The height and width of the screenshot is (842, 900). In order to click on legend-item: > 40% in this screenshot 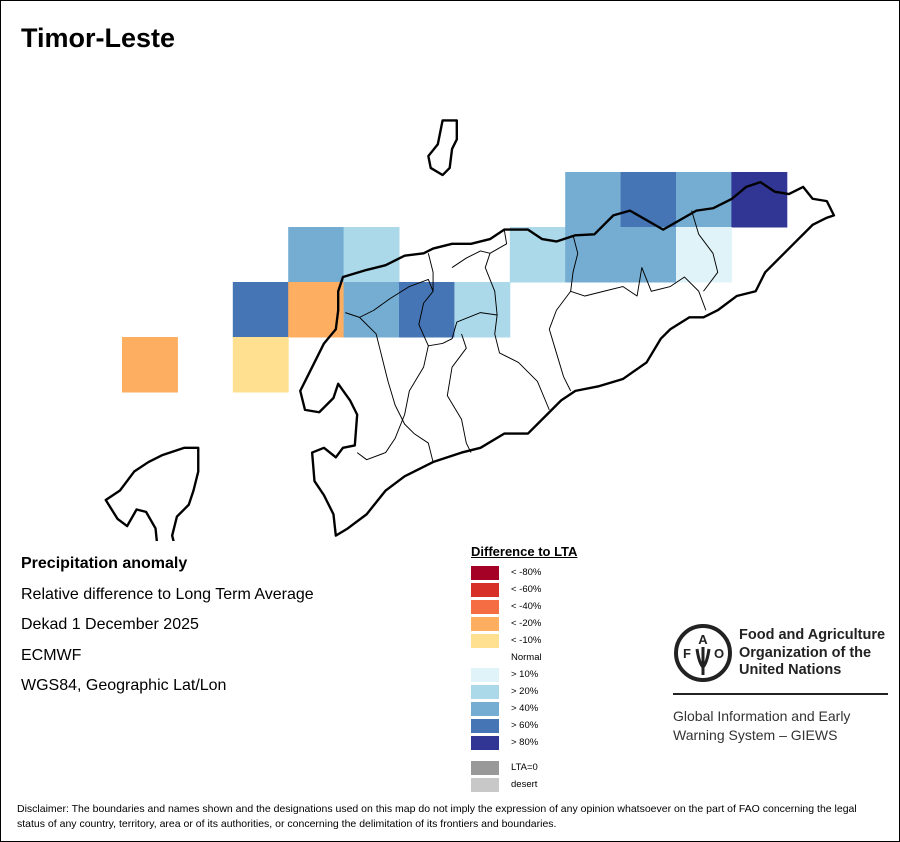, I will do `click(524, 708)`.